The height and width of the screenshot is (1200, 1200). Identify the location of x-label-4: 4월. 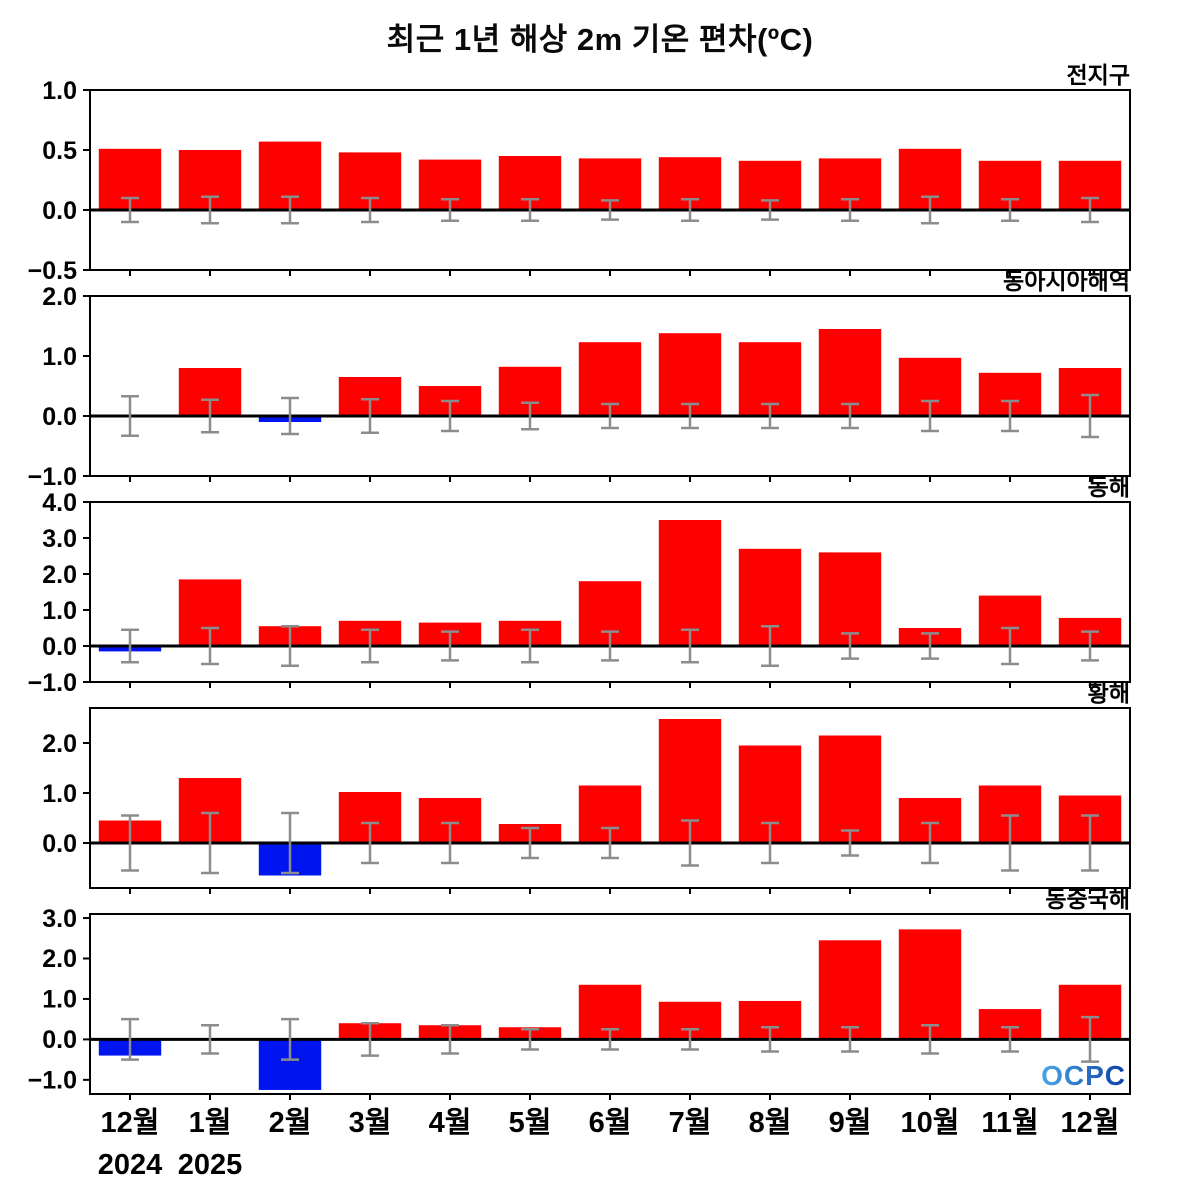
(450, 1122).